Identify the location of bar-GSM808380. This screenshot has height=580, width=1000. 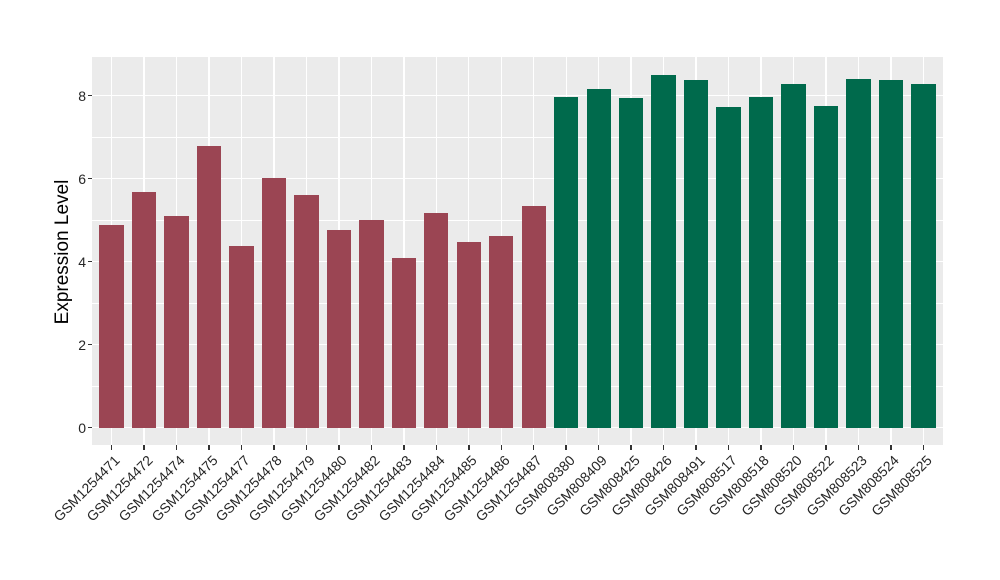
(566, 262).